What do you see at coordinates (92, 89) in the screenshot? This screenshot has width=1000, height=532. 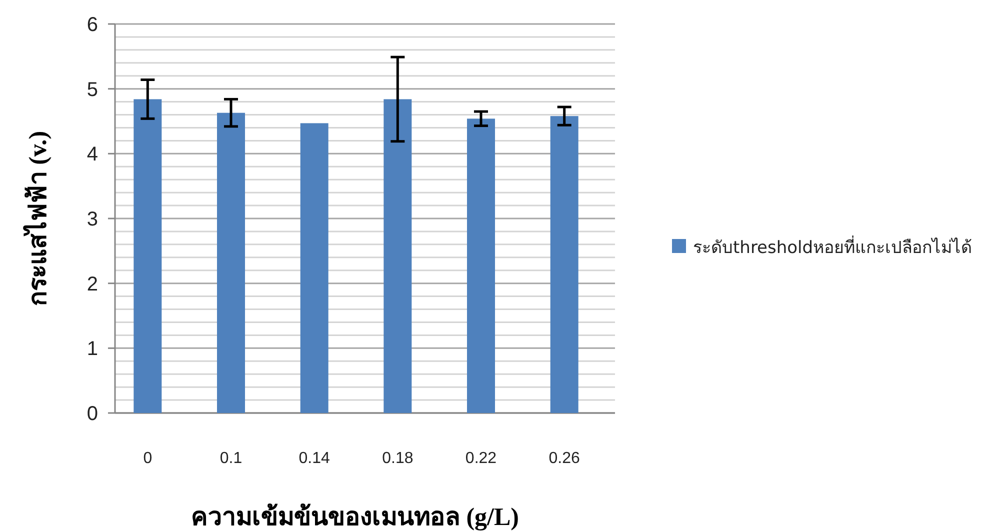 I see `y-tick-label: 5` at bounding box center [92, 89].